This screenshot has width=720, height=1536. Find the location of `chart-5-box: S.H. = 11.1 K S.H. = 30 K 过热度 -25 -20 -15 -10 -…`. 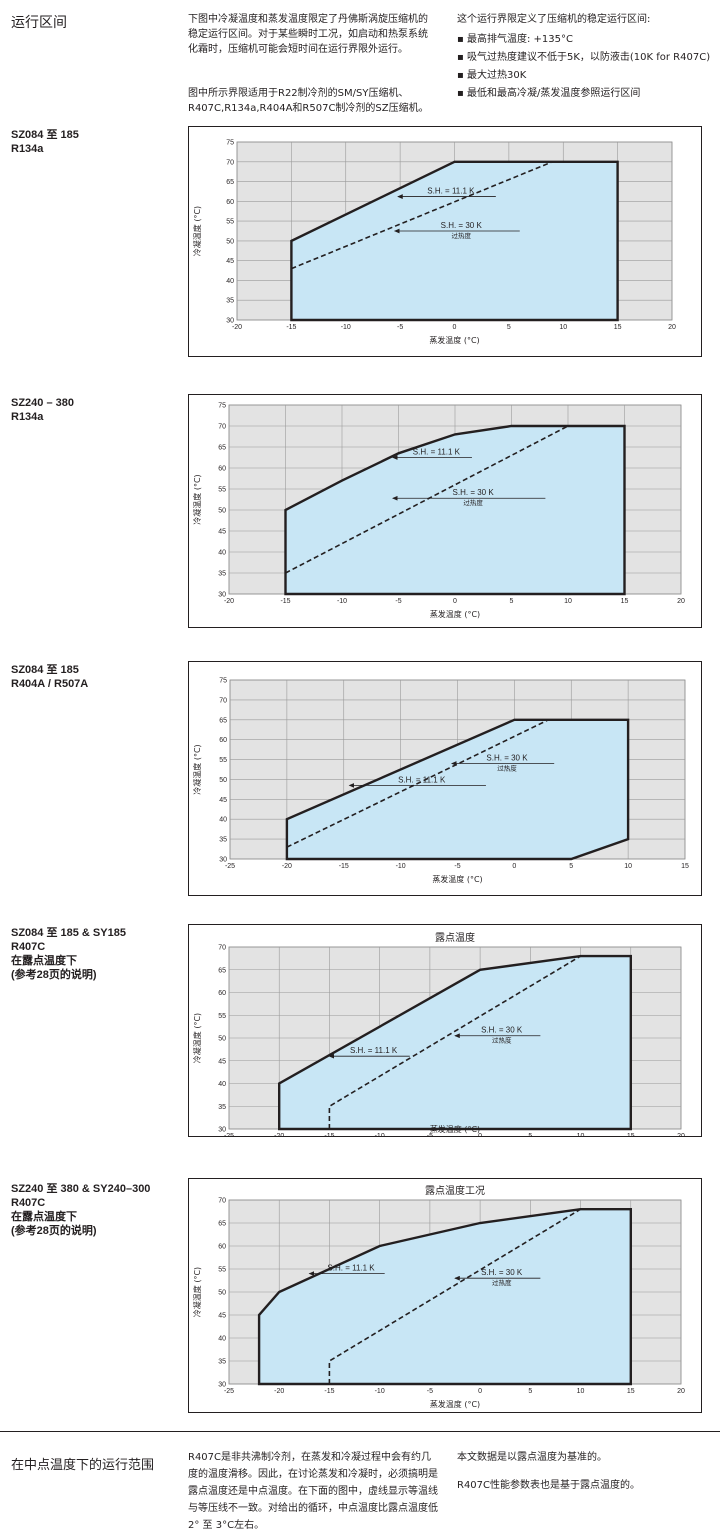

chart-5-box: S.H. = 11.1 K S.H. = 30 K 过热度 -25 -20 -15 -10 -… is located at coordinates (445, 1295).